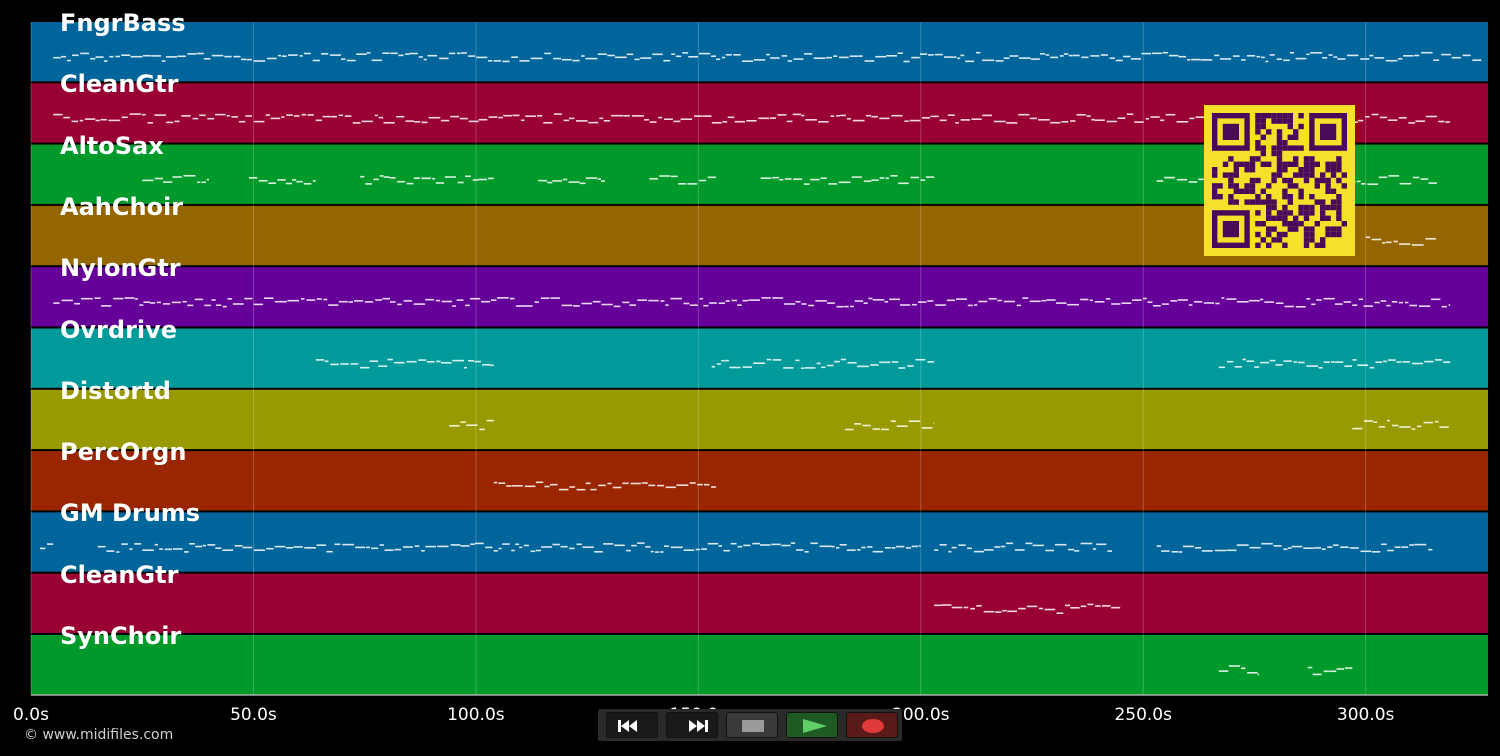 This screenshot has height=756, width=1500. I want to click on time-tick-label: 100.0s, so click(476, 715).